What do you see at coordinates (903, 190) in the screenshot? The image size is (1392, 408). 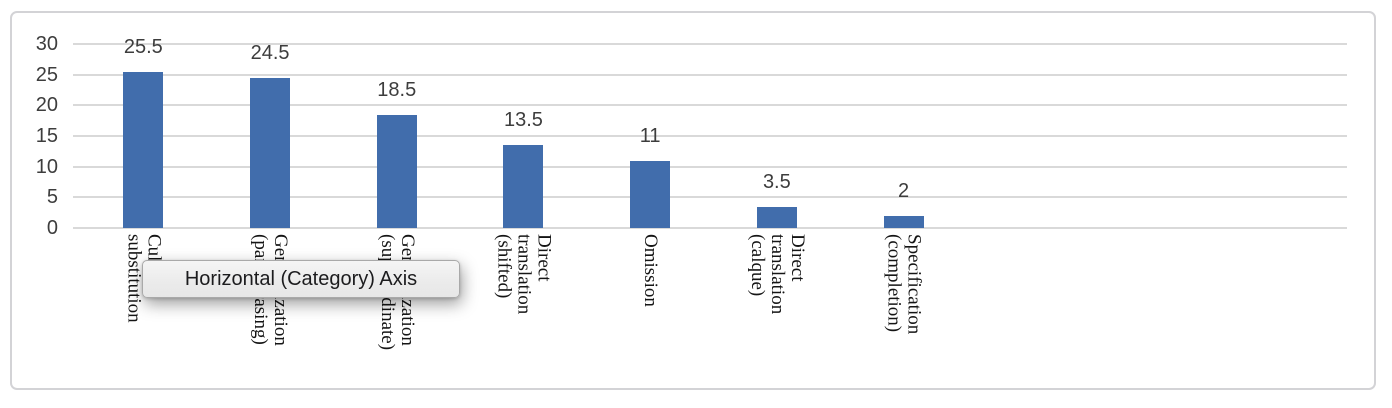 I see `bar-value-label: 2` at bounding box center [903, 190].